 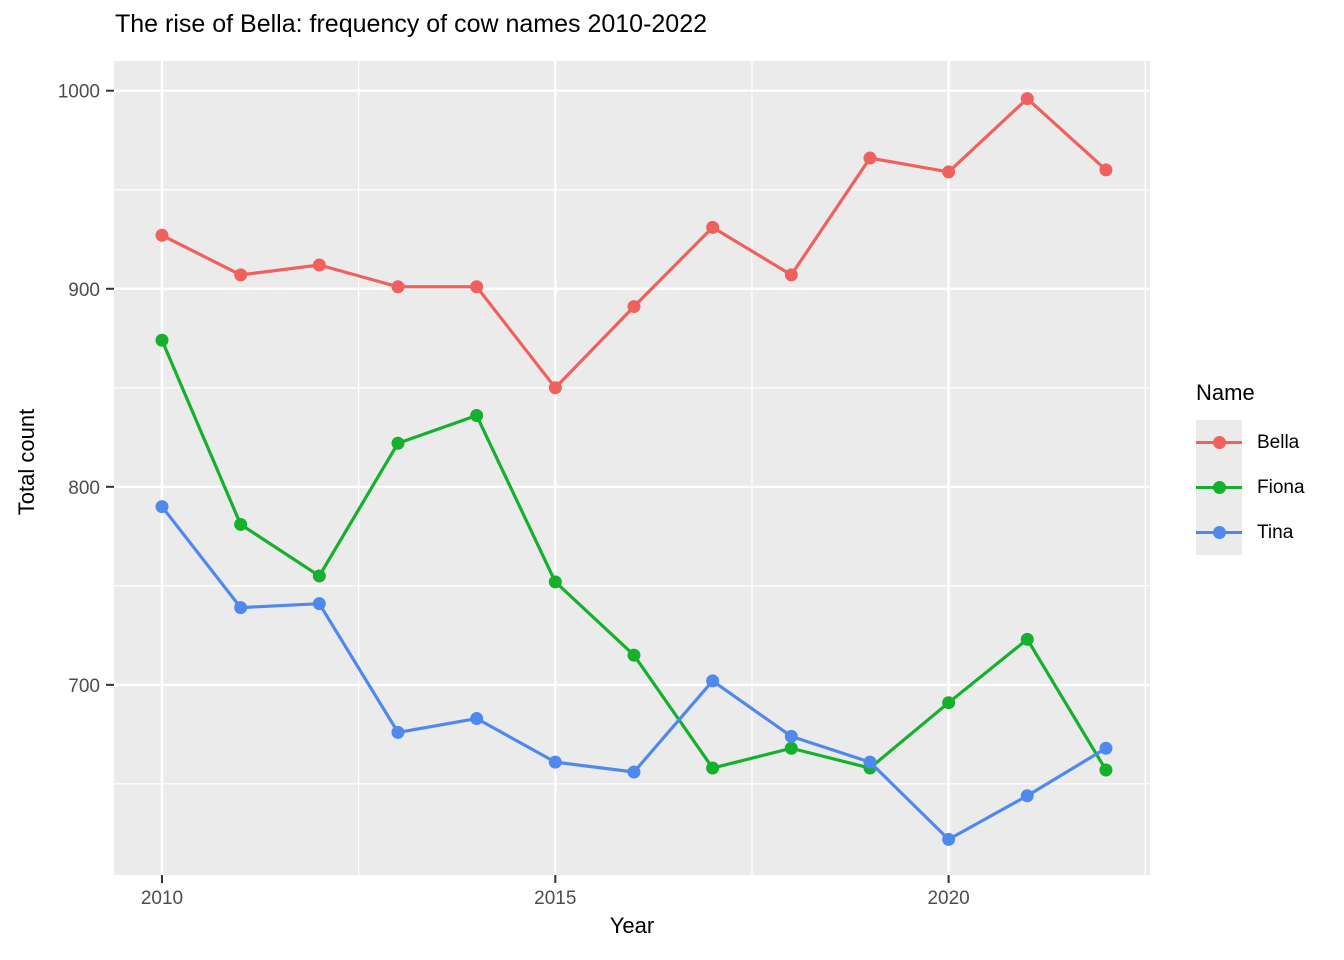 I want to click on legend-item-bella: Bella, so click(x=1250, y=442).